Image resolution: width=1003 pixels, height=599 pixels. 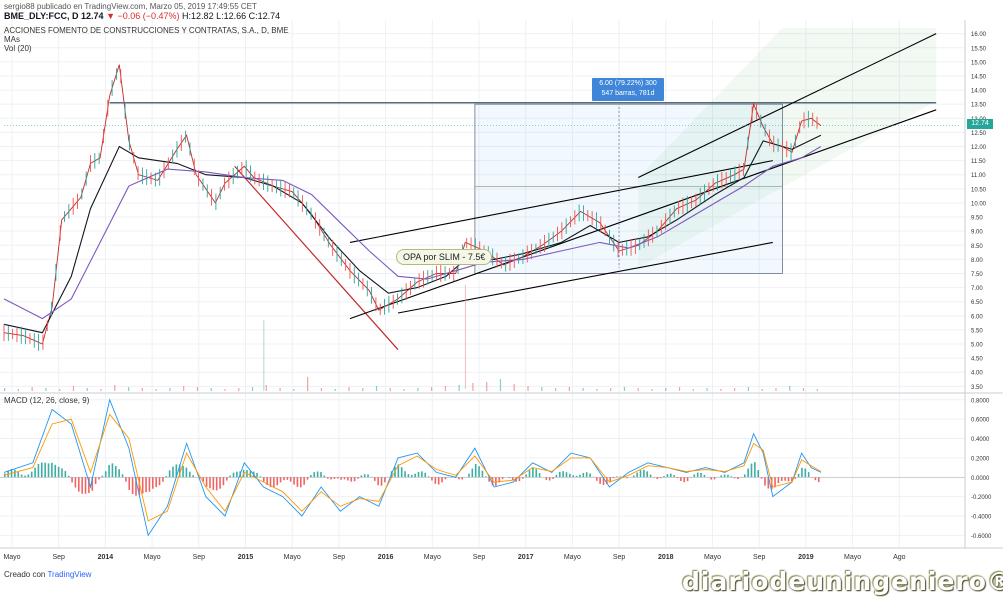 I want to click on ohlc-values: H:12.82 L:12.66 C:12.74, so click(x=231, y=16).